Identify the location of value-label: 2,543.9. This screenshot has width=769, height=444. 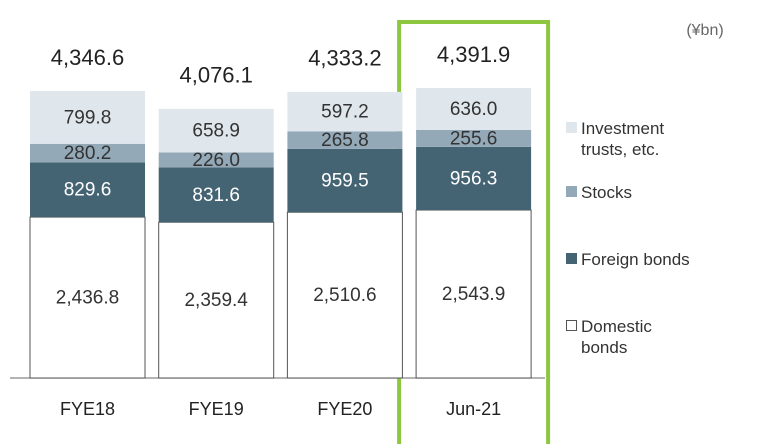
(473, 294).